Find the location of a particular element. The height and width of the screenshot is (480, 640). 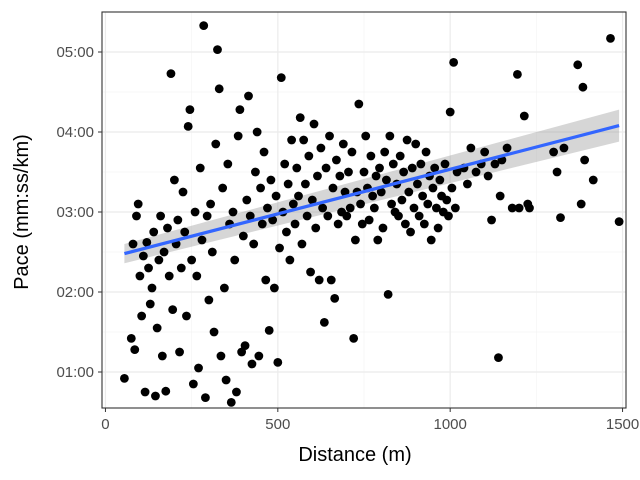

y-tick-label: 05:00 is located at coordinates (75, 52).